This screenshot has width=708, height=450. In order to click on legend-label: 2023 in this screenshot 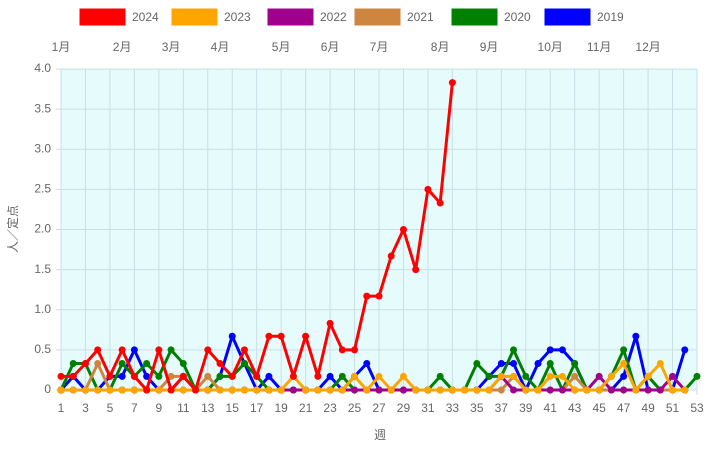, I will do `click(237, 17)`.